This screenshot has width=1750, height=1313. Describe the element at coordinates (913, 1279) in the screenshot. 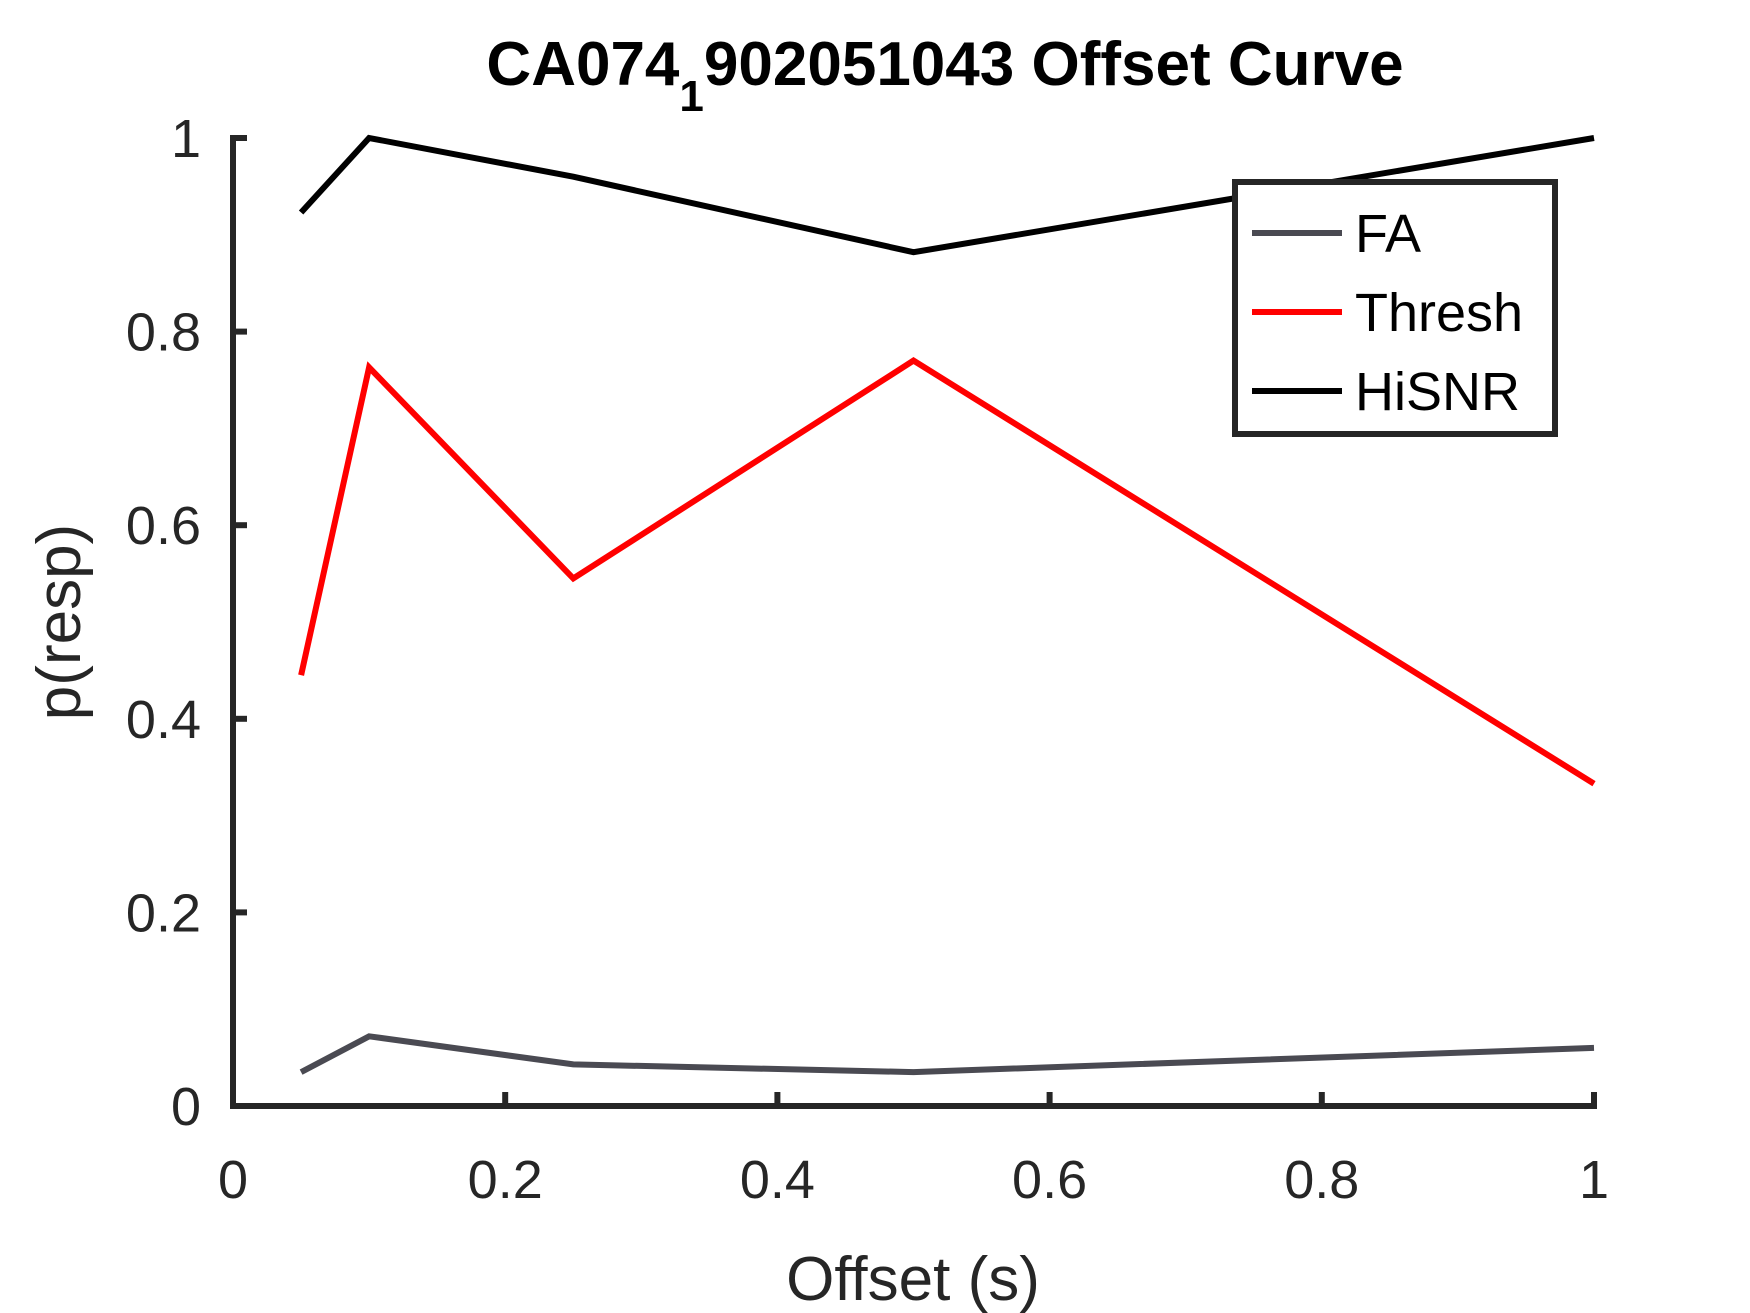

I see `x-axis-label: Offset (s)` at that location.